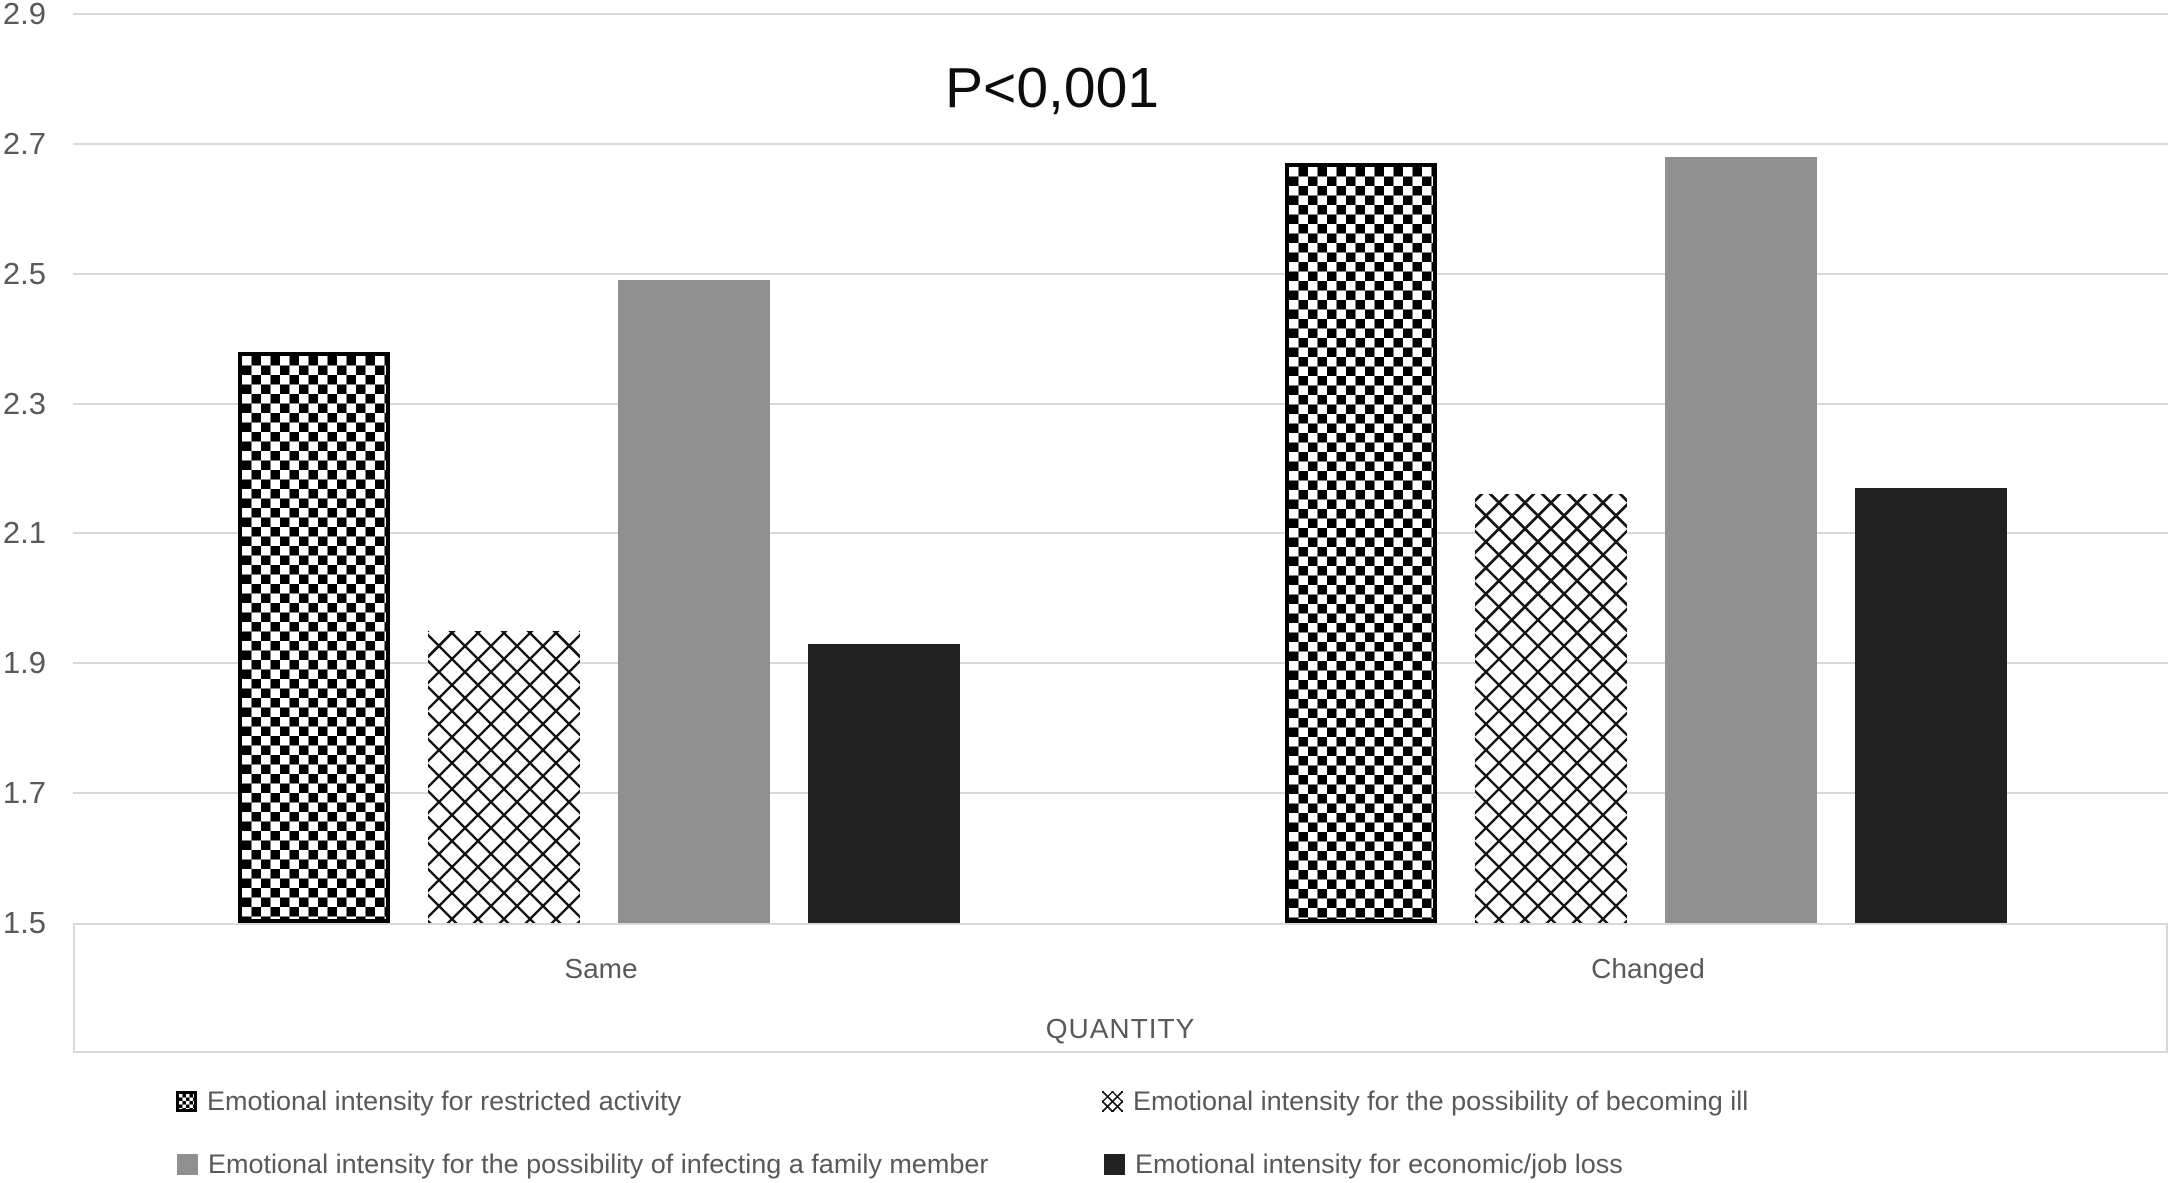 The height and width of the screenshot is (1183, 2175). Describe the element at coordinates (1112, 1101) in the screenshot. I see `legend-swatch-cross-icon` at that location.